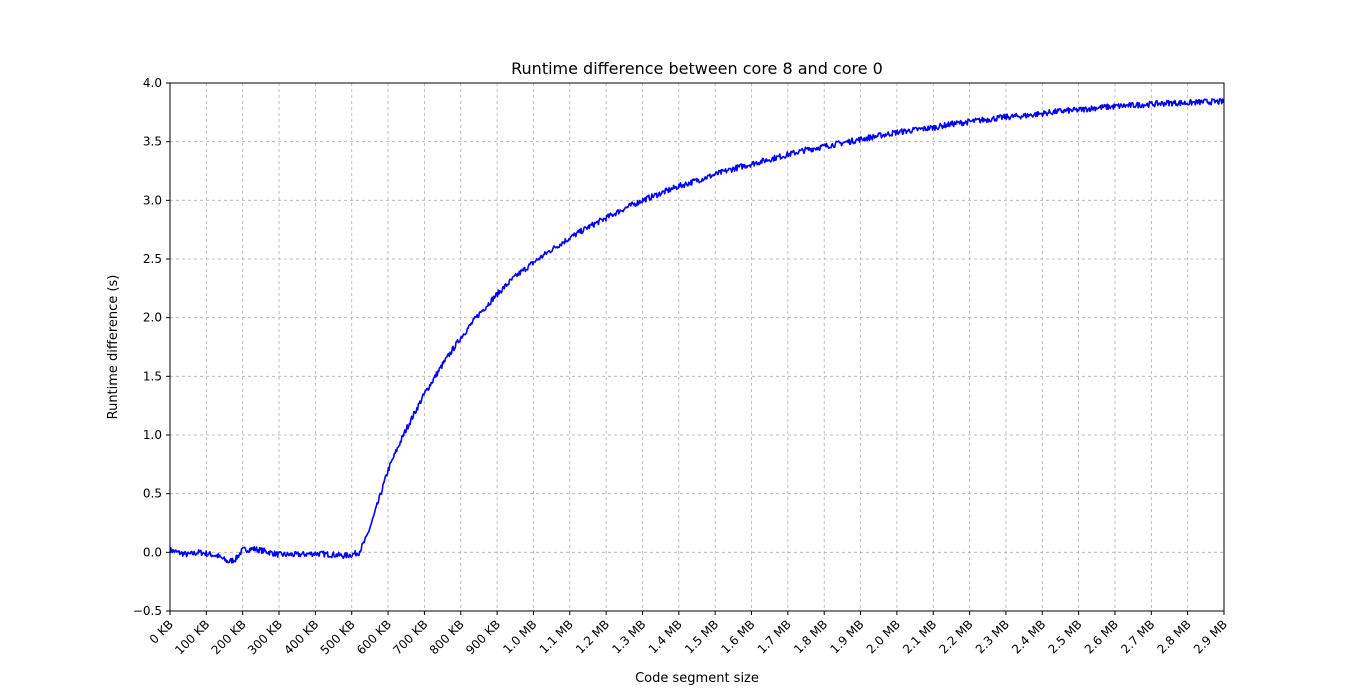 This screenshot has width=1360, height=690. I want to click on x-tick-label: 1.8 MB, so click(810, 636).